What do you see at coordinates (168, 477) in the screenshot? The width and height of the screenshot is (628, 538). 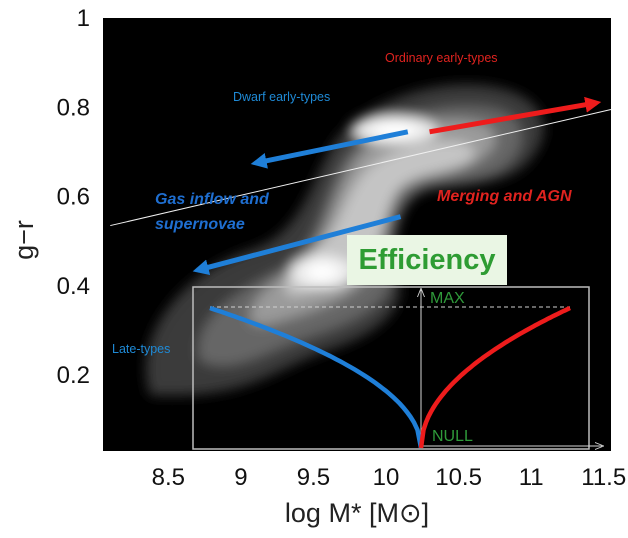 I see `x-tick-label: 8.5` at bounding box center [168, 477].